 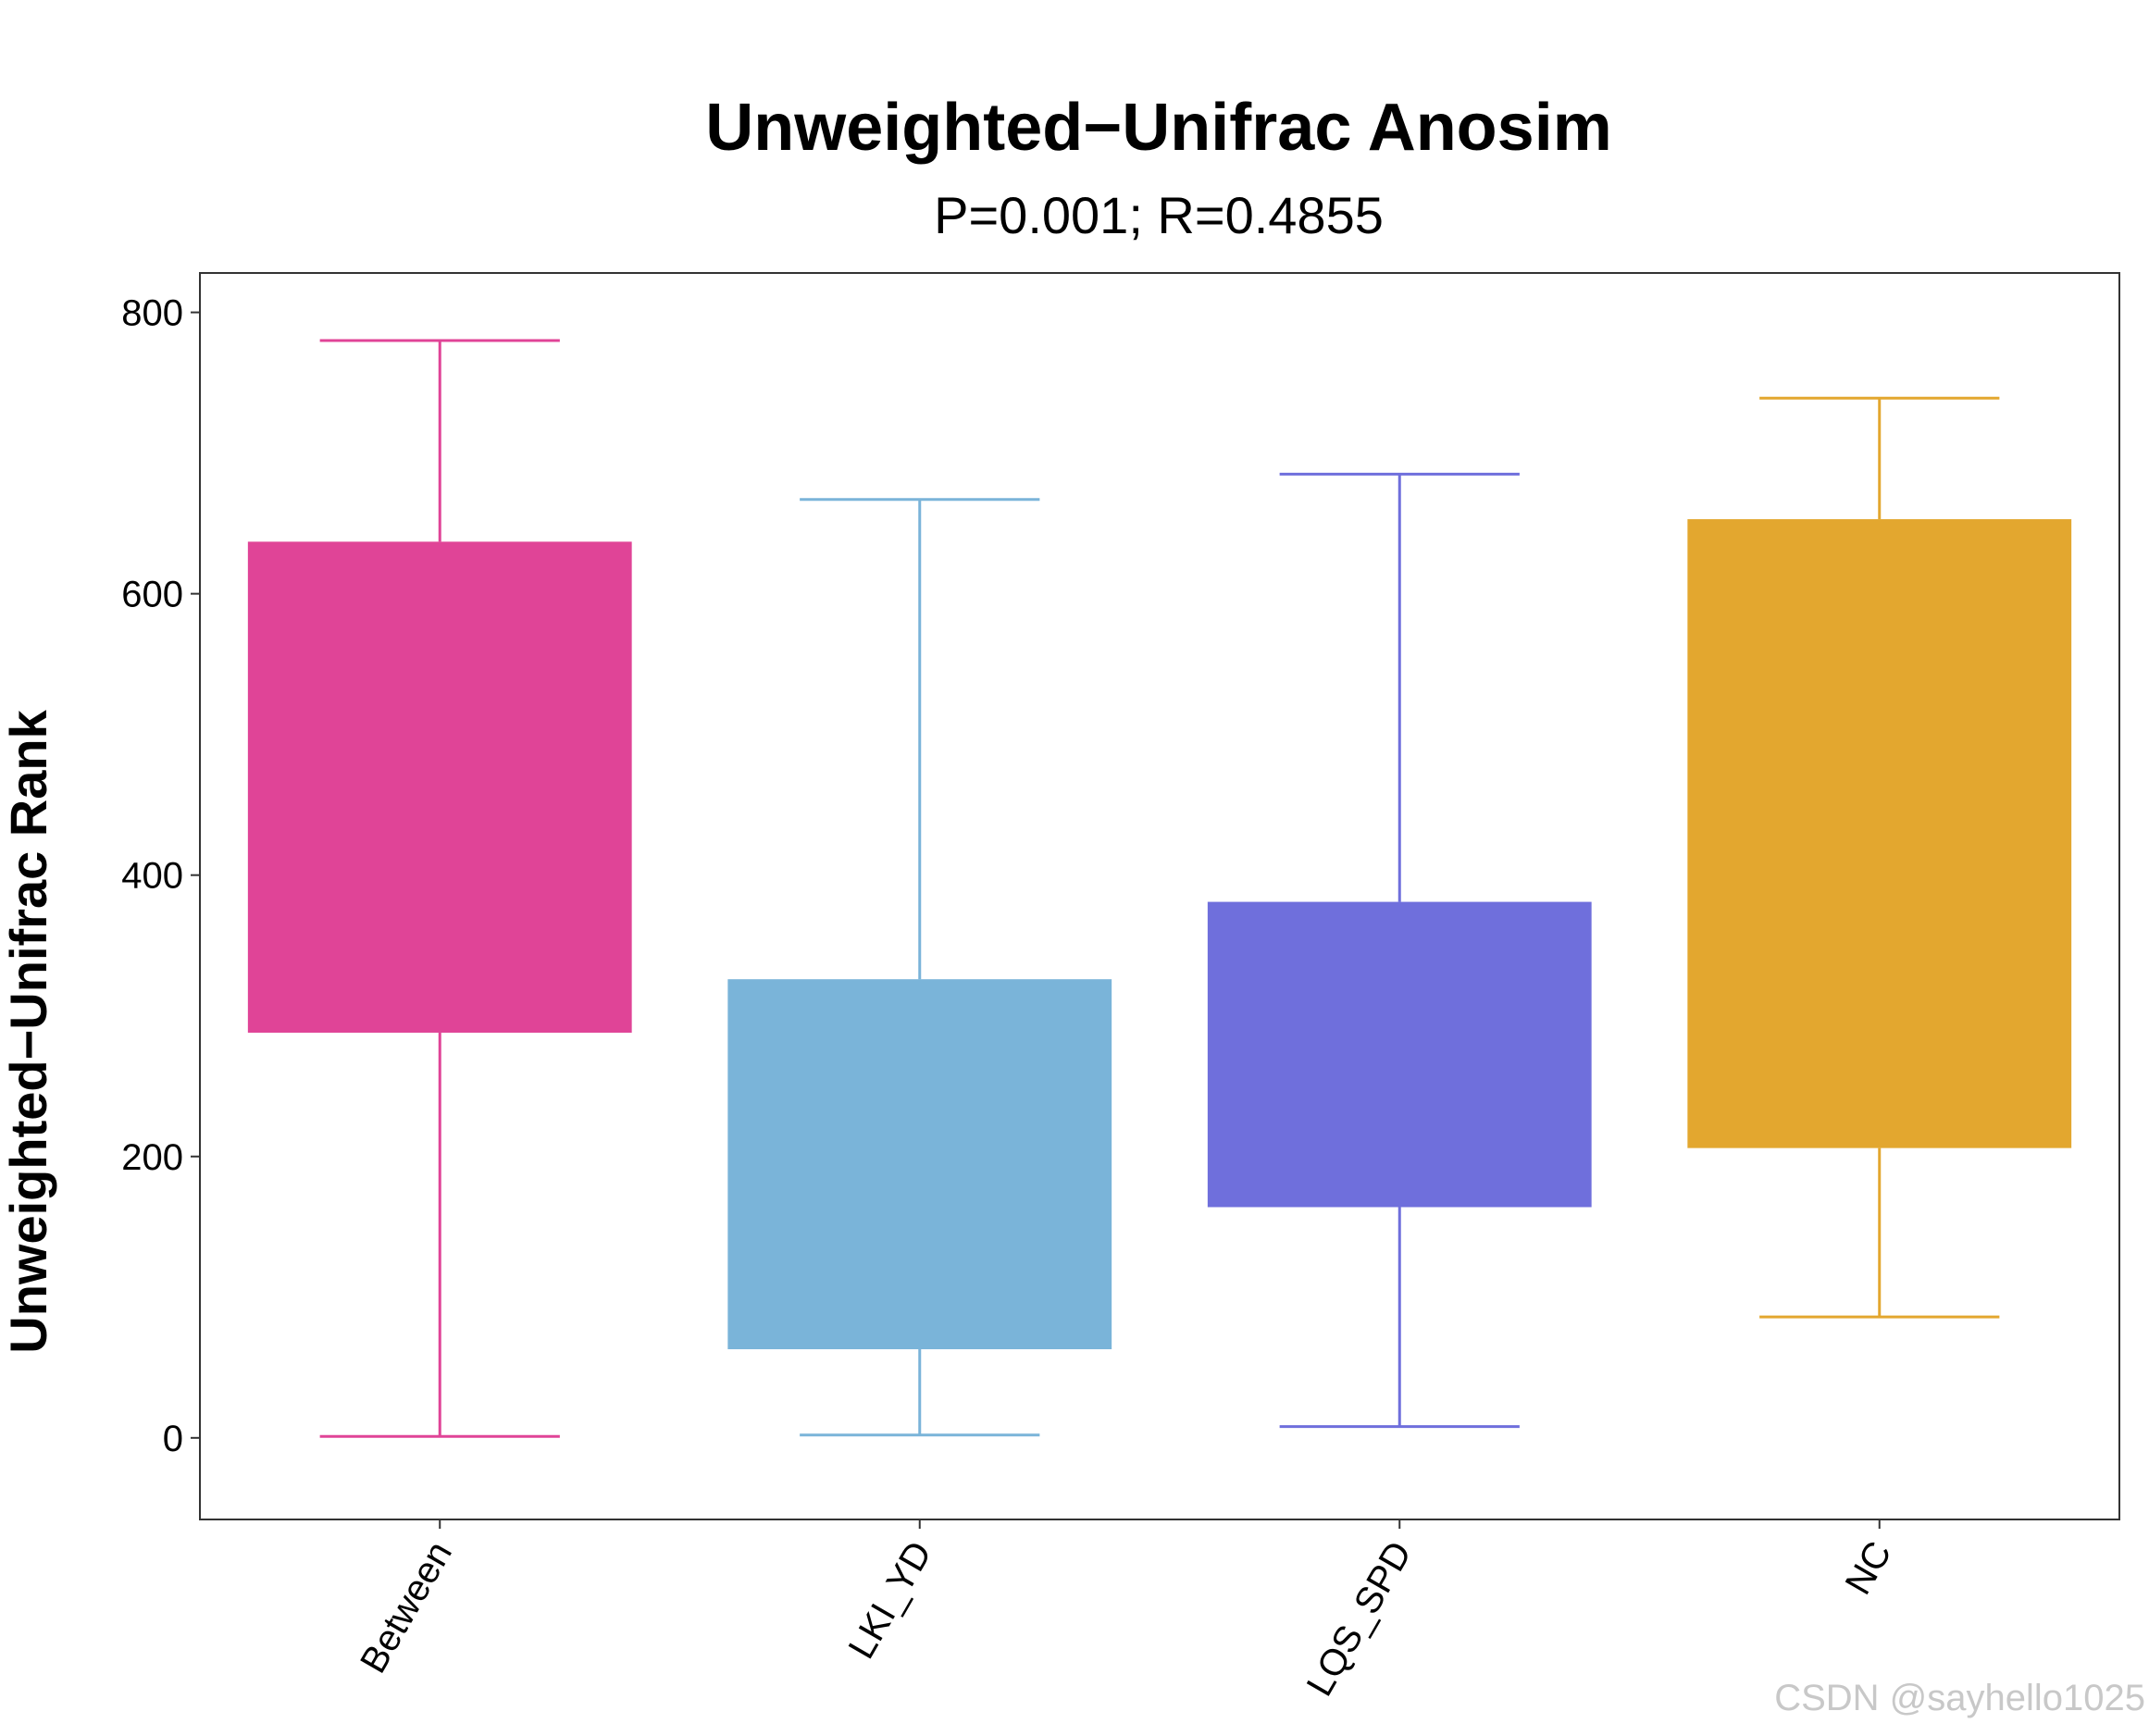 What do you see at coordinates (152, 1157) in the screenshot?
I see `y-tick-label-200: 200` at bounding box center [152, 1157].